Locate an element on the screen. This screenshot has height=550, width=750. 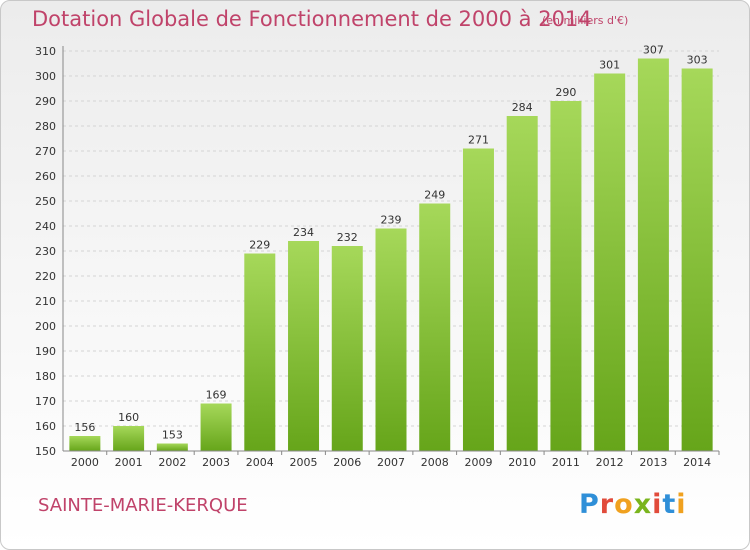
data-label: 232 is located at coordinates (347, 237).